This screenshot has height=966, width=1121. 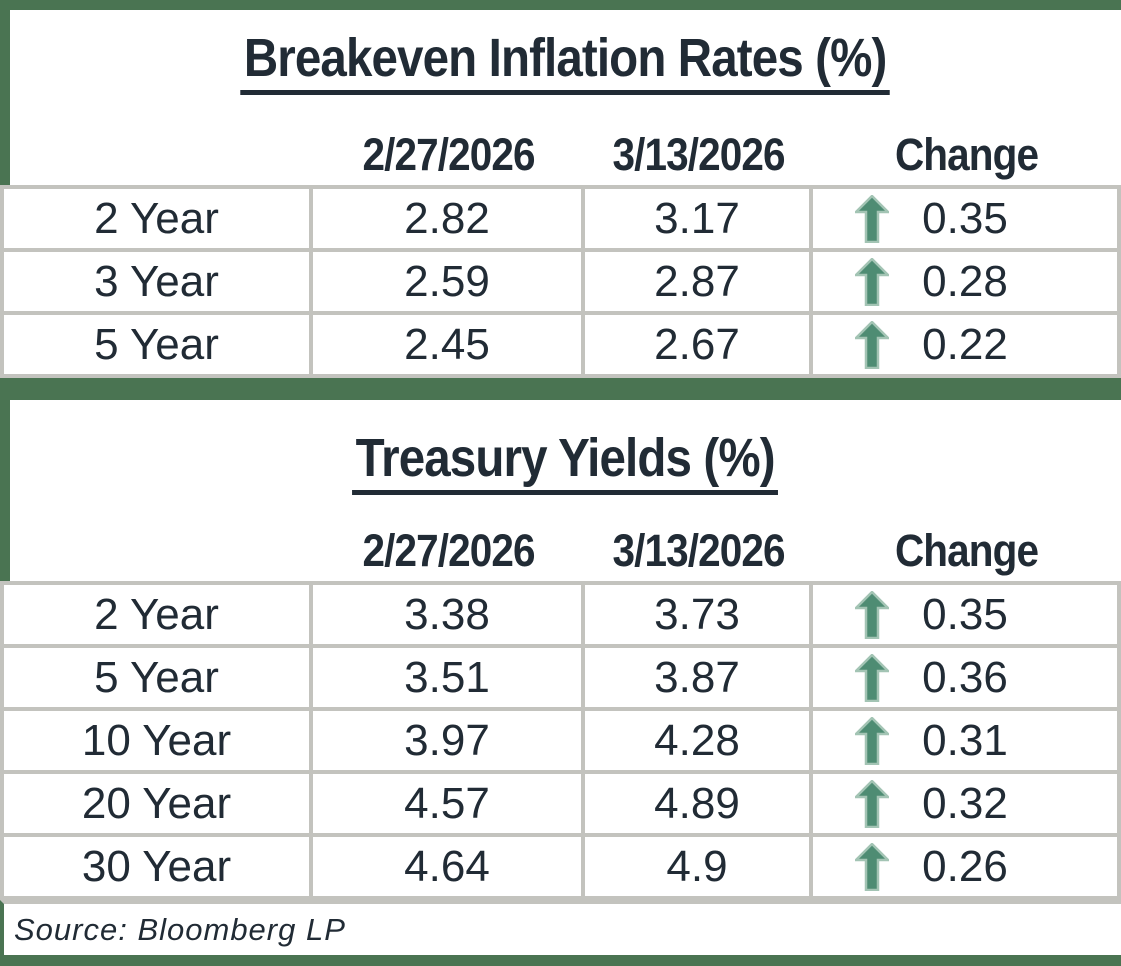 What do you see at coordinates (697, 866) in the screenshot?
I see `value-cell: 4.9` at bounding box center [697, 866].